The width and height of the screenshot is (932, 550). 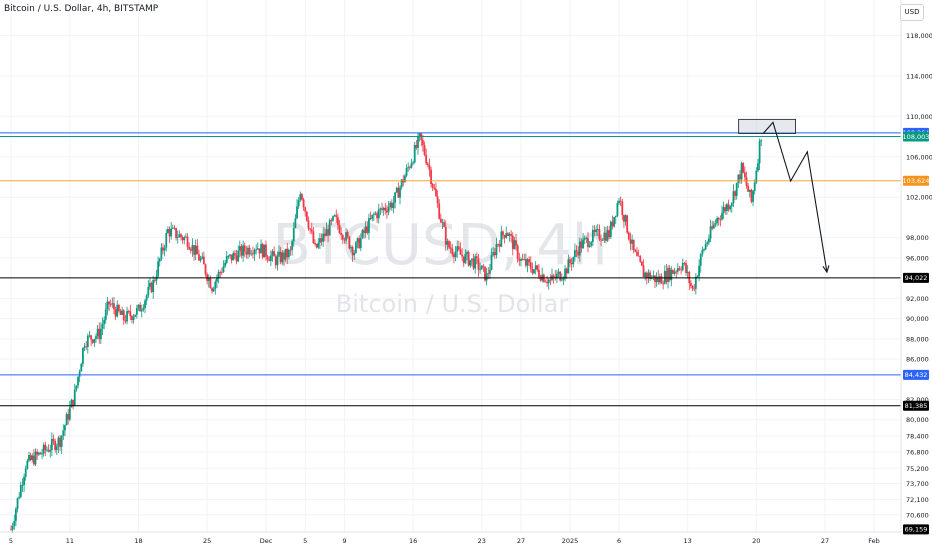 I want to click on price-tick-label: 118,000, so click(x=919, y=36).